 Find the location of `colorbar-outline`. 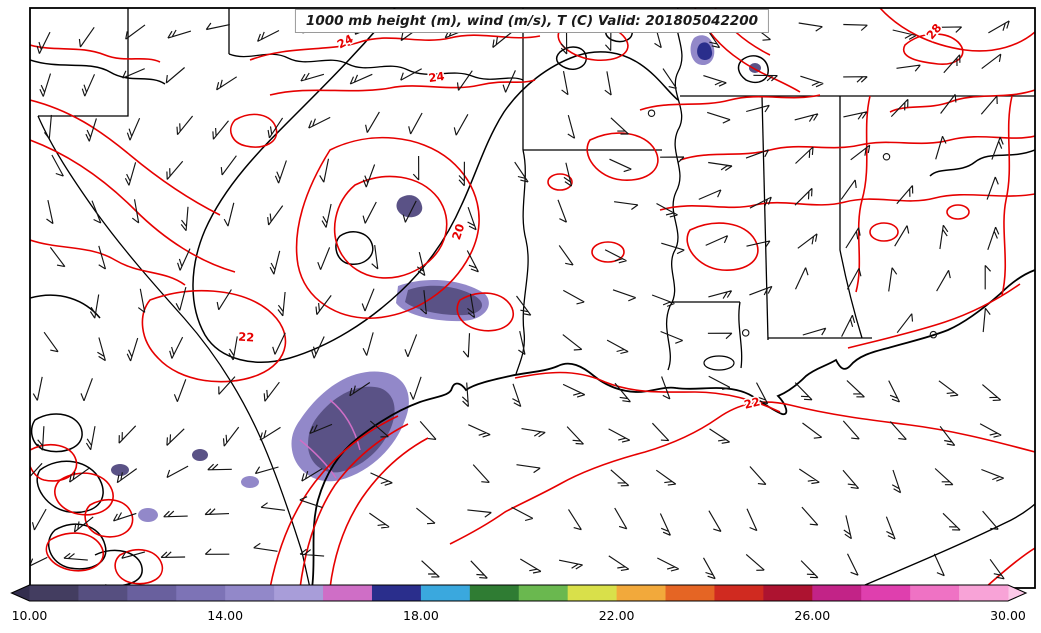

colorbar-outline is located at coordinates (519, 593).